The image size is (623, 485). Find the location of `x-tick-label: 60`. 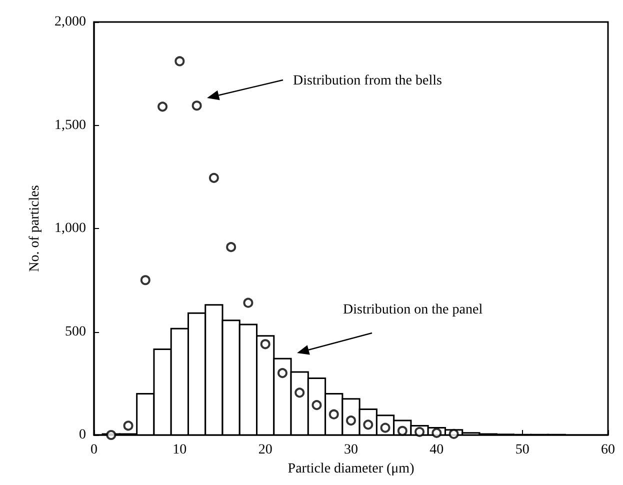

x-tick-label: 60 is located at coordinates (608, 450).